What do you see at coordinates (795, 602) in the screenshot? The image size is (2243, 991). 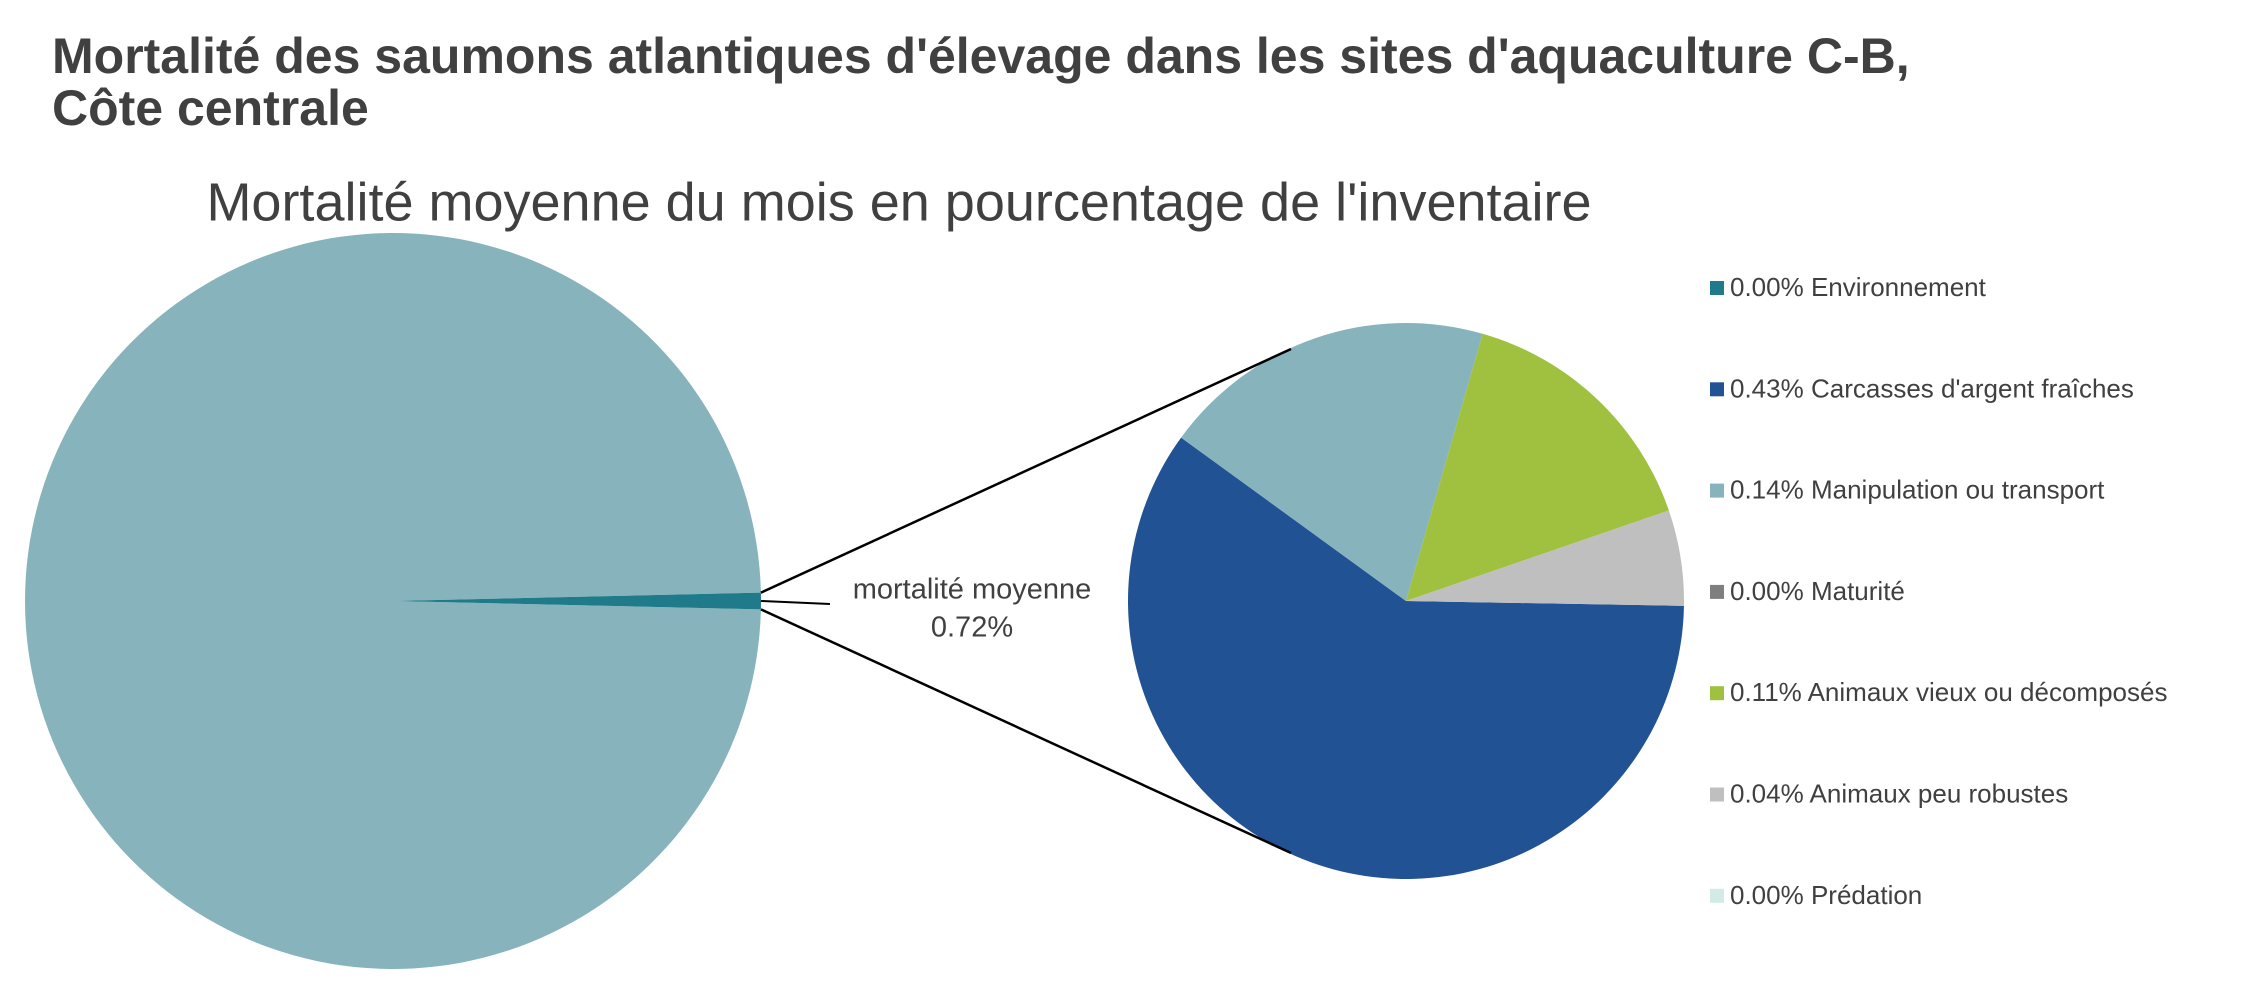 I see `leader-line` at bounding box center [795, 602].